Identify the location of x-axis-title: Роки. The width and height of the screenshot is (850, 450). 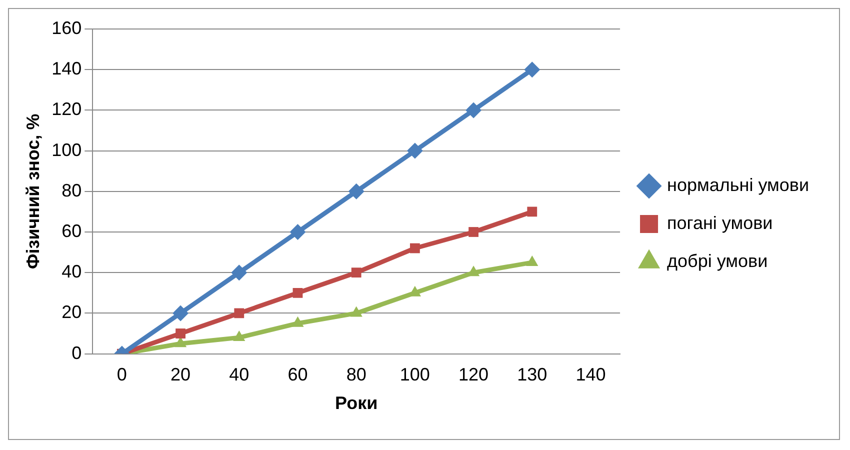
(356, 403).